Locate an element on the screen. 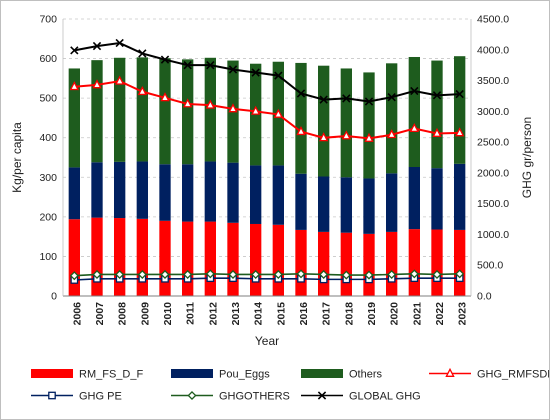 The image size is (550, 420). bar-others-2018 is located at coordinates (346, 123).